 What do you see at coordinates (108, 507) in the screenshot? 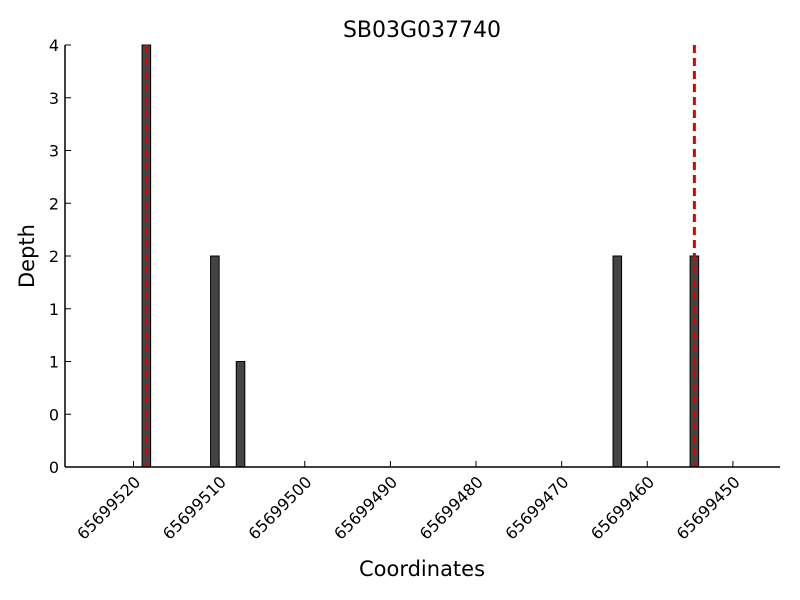
I see `x-tick-label: 65699520` at bounding box center [108, 507].